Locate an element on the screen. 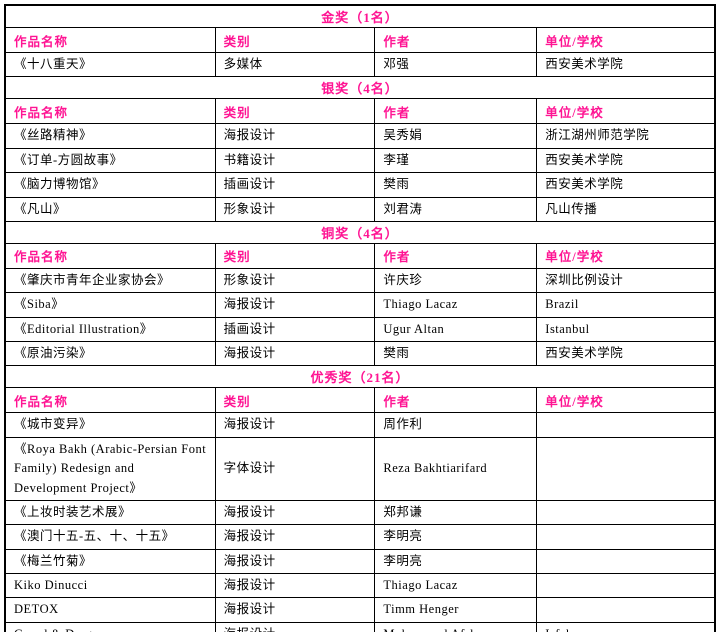 This screenshot has width=722, height=632. organization-cell: Istanbul is located at coordinates (626, 329).